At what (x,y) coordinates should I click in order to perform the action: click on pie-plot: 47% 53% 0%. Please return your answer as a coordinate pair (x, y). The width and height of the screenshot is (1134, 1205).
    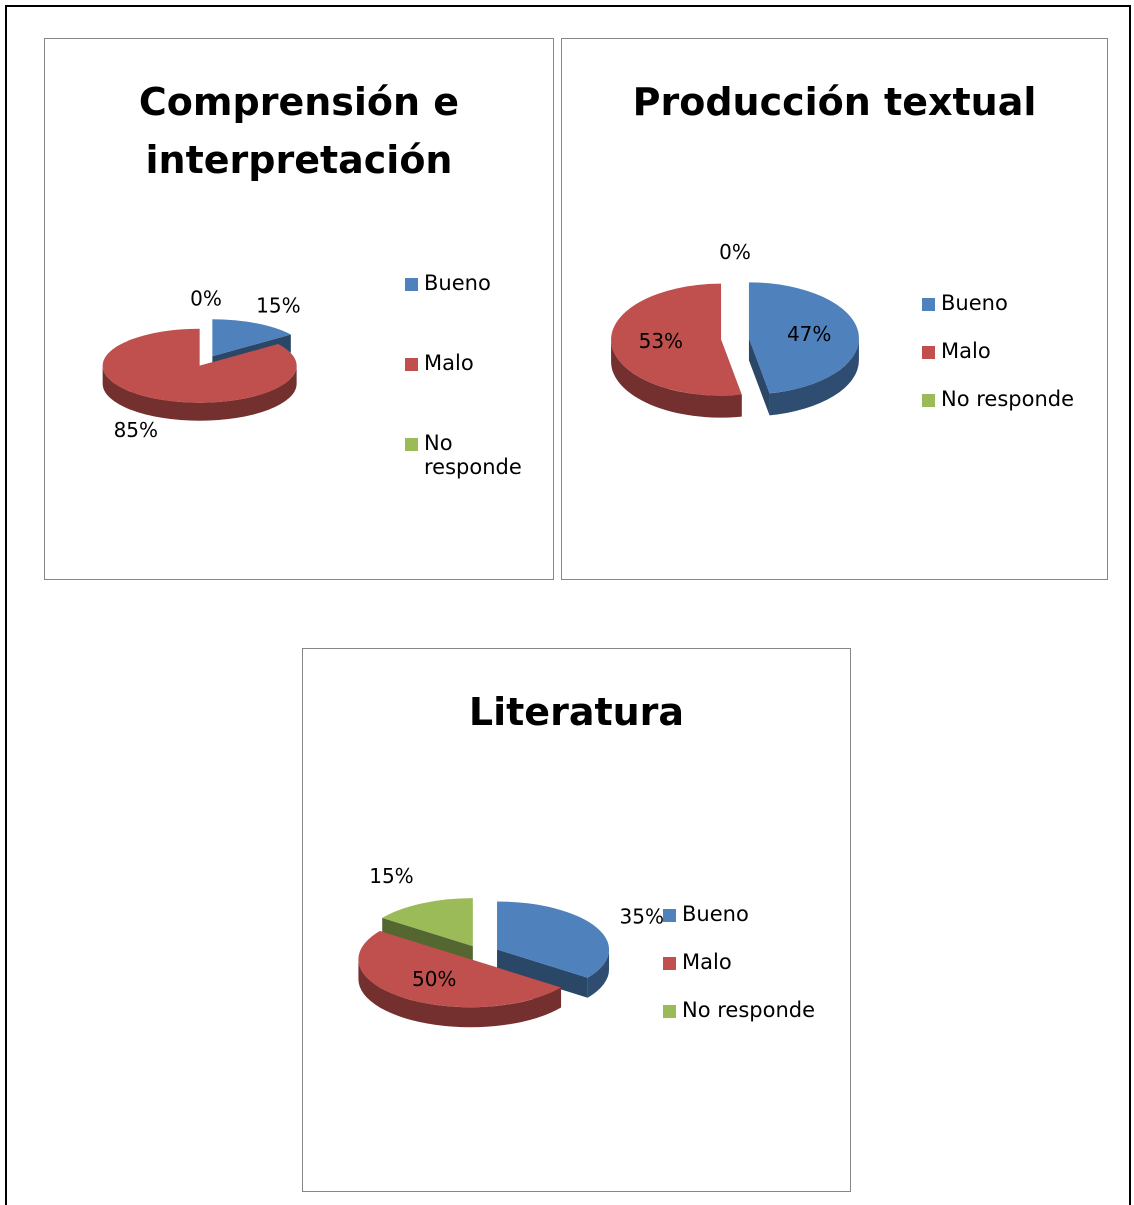
    Looking at the image, I should click on (735, 329).